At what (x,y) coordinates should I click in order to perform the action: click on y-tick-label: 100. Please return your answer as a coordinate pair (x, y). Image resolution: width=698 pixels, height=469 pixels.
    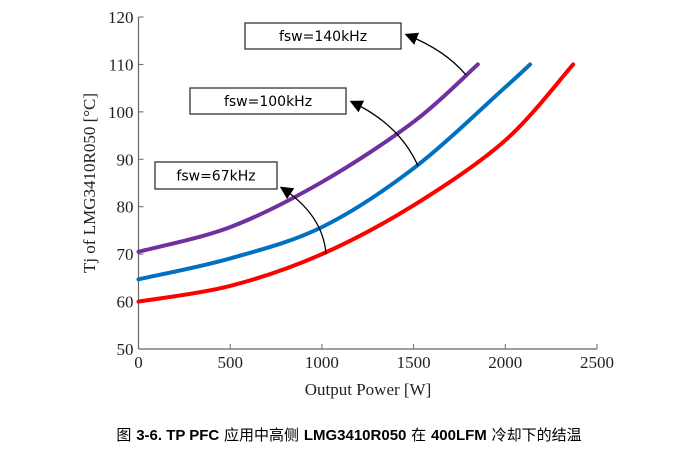
    Looking at the image, I should click on (121, 112).